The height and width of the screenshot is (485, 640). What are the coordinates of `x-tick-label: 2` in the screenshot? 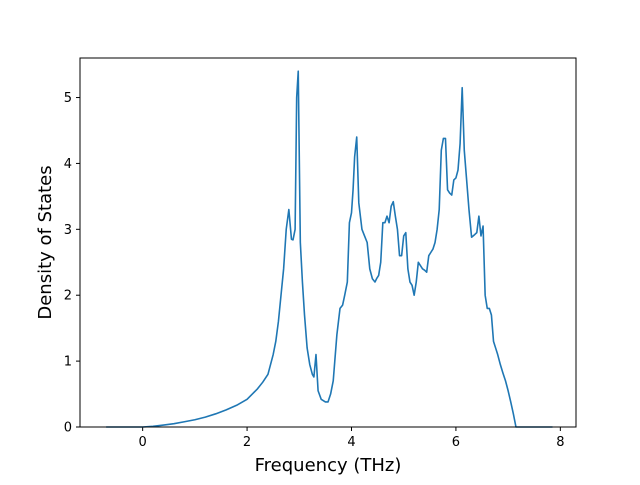 It's located at (247, 442).